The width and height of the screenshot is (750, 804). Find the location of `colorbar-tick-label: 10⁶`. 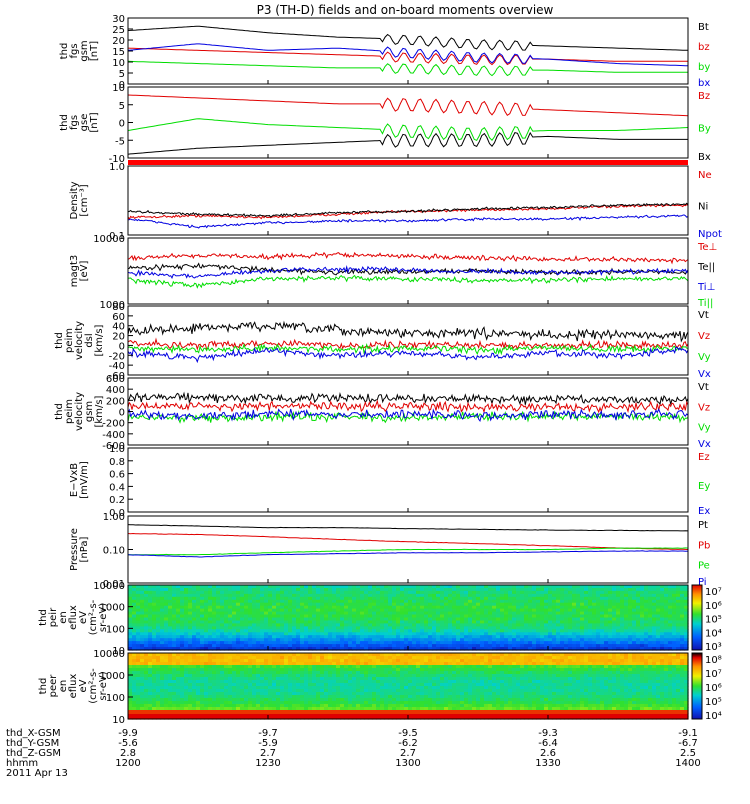

colorbar-tick-label: 10⁶ is located at coordinates (713, 606).